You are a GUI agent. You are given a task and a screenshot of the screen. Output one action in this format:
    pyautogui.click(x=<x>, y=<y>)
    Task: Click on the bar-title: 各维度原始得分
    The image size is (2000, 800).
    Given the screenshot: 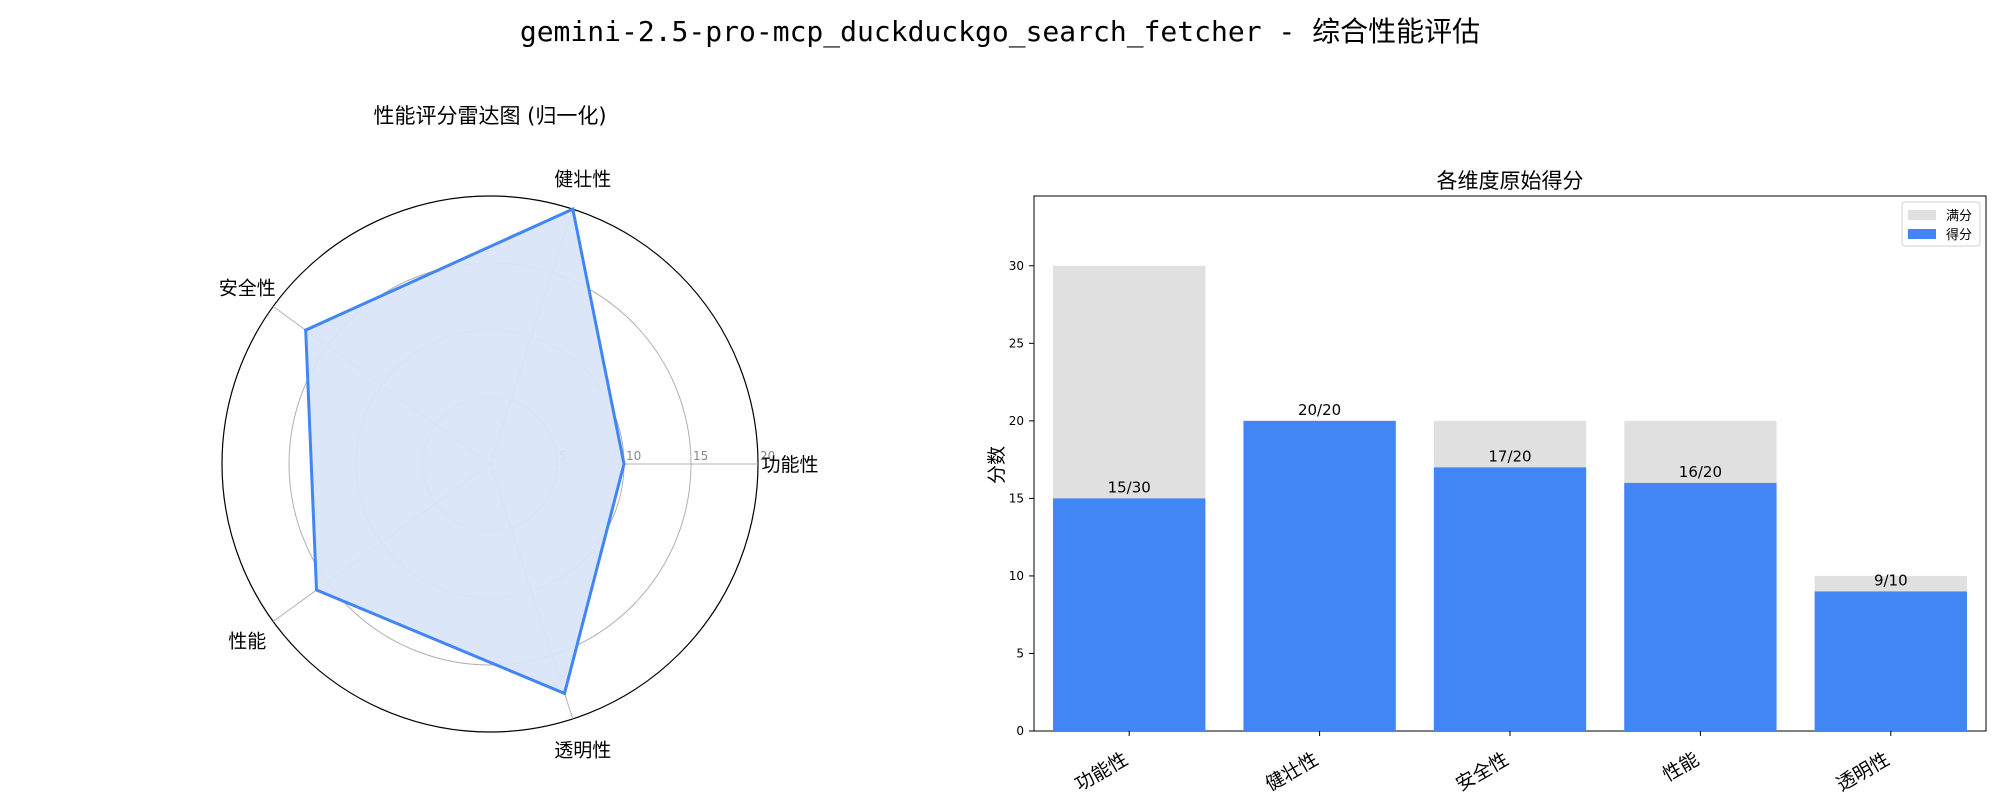 What is the action you would take?
    pyautogui.click(x=1510, y=181)
    